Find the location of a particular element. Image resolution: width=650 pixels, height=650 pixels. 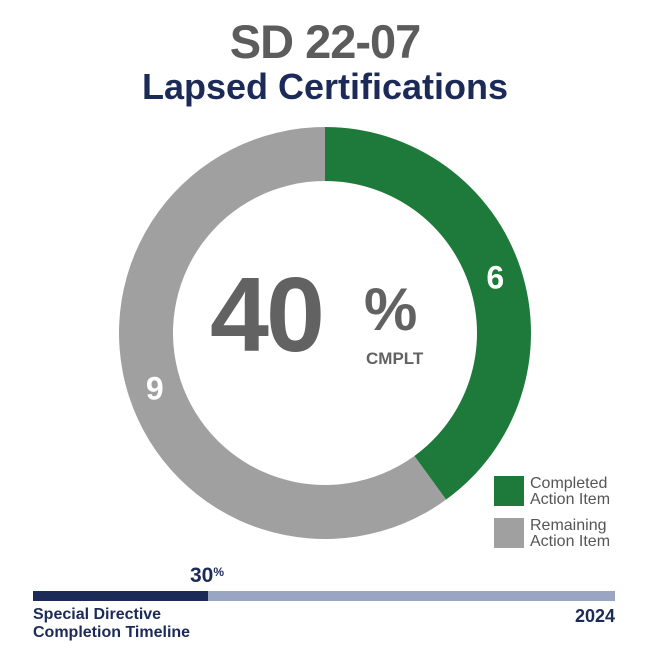

timeline-progress-fill is located at coordinates (120, 596).